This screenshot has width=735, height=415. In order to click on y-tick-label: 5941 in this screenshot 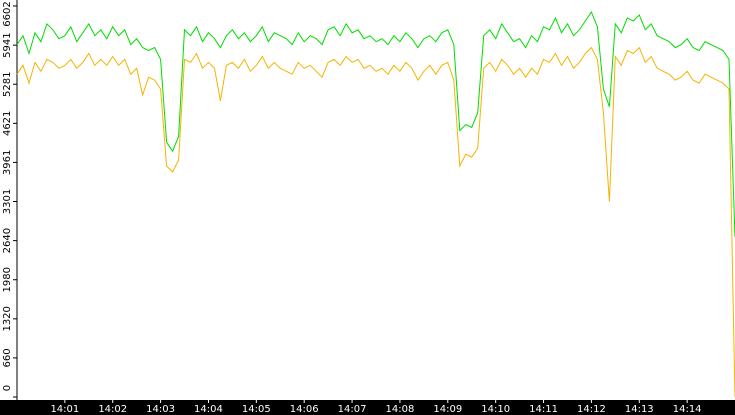, I will do `click(7, 44)`.